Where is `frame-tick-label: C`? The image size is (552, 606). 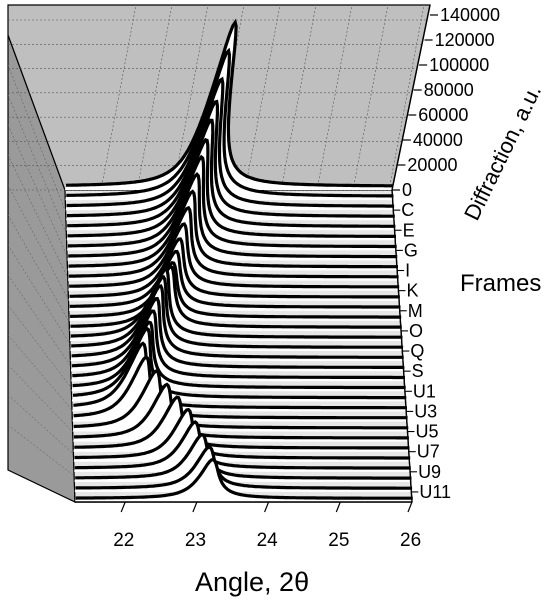
frame-tick-label: C is located at coordinates (407, 210).